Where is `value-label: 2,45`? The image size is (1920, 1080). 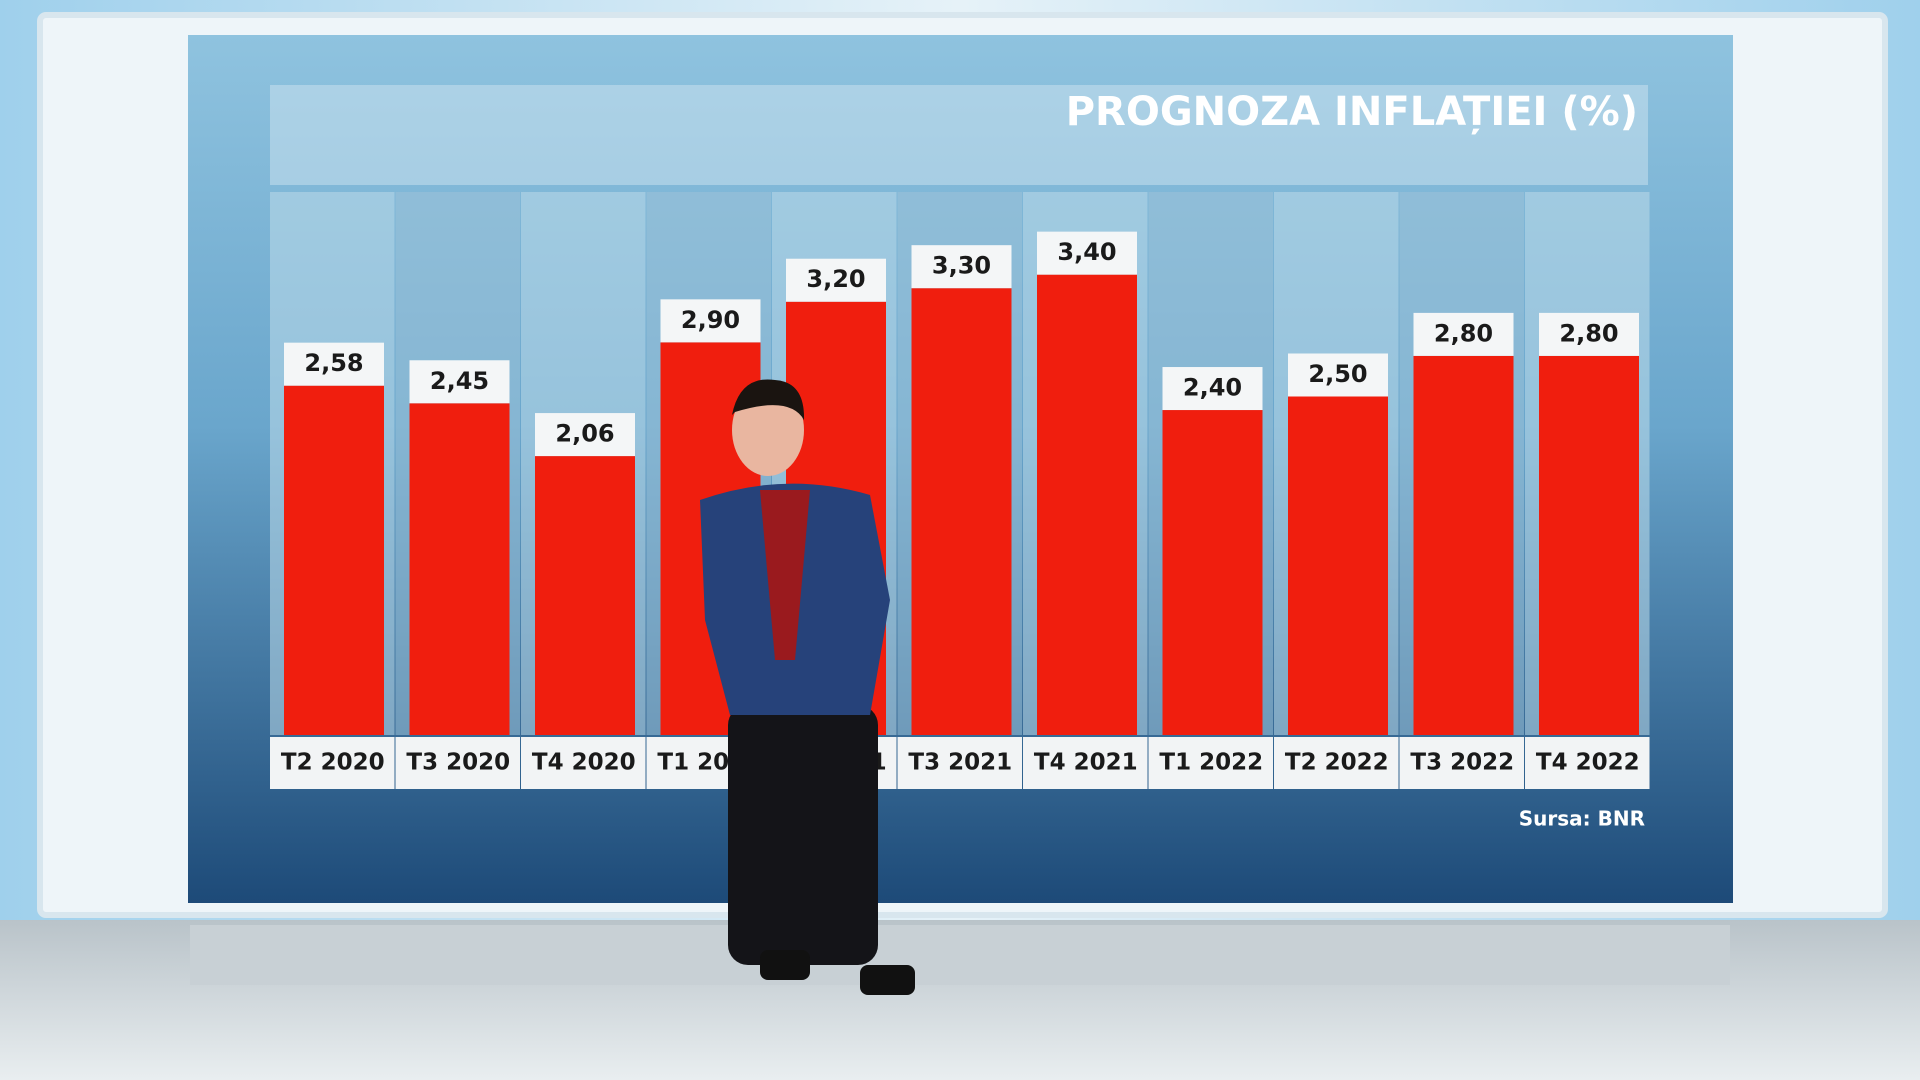 value-label: 2,45 is located at coordinates (459, 381).